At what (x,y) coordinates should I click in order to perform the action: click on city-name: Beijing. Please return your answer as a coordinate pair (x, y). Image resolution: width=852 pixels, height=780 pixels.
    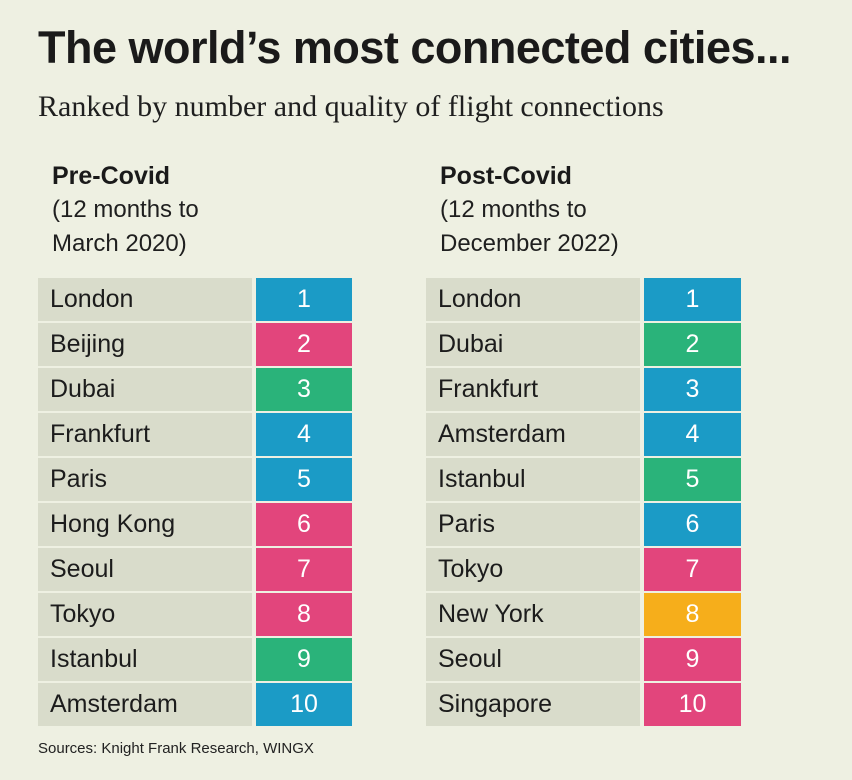
    Looking at the image, I should click on (145, 344).